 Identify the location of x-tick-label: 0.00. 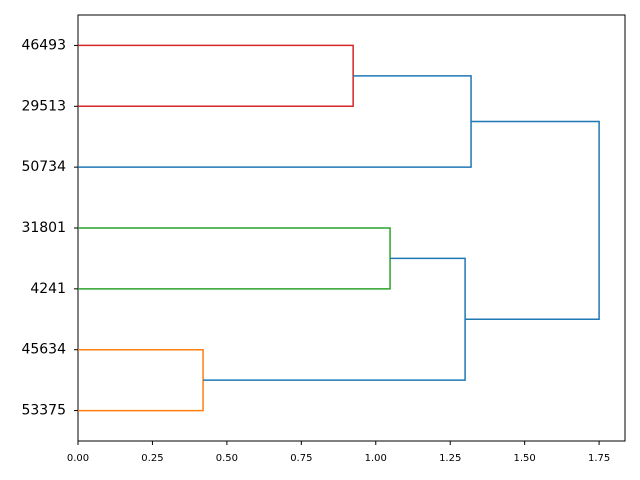
(78, 458).